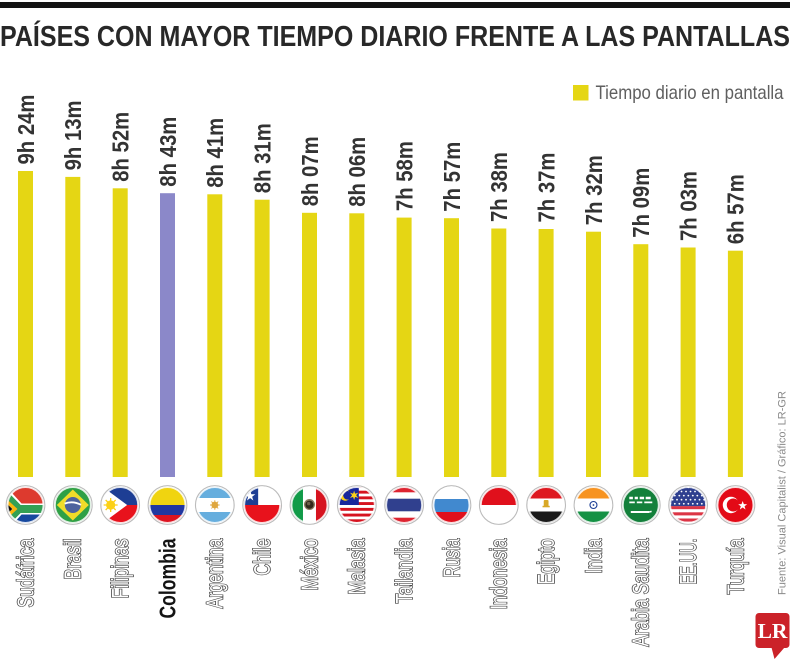 The height and width of the screenshot is (666, 800). What do you see at coordinates (735, 566) in the screenshot?
I see `svg-text: Turquía` at bounding box center [735, 566].